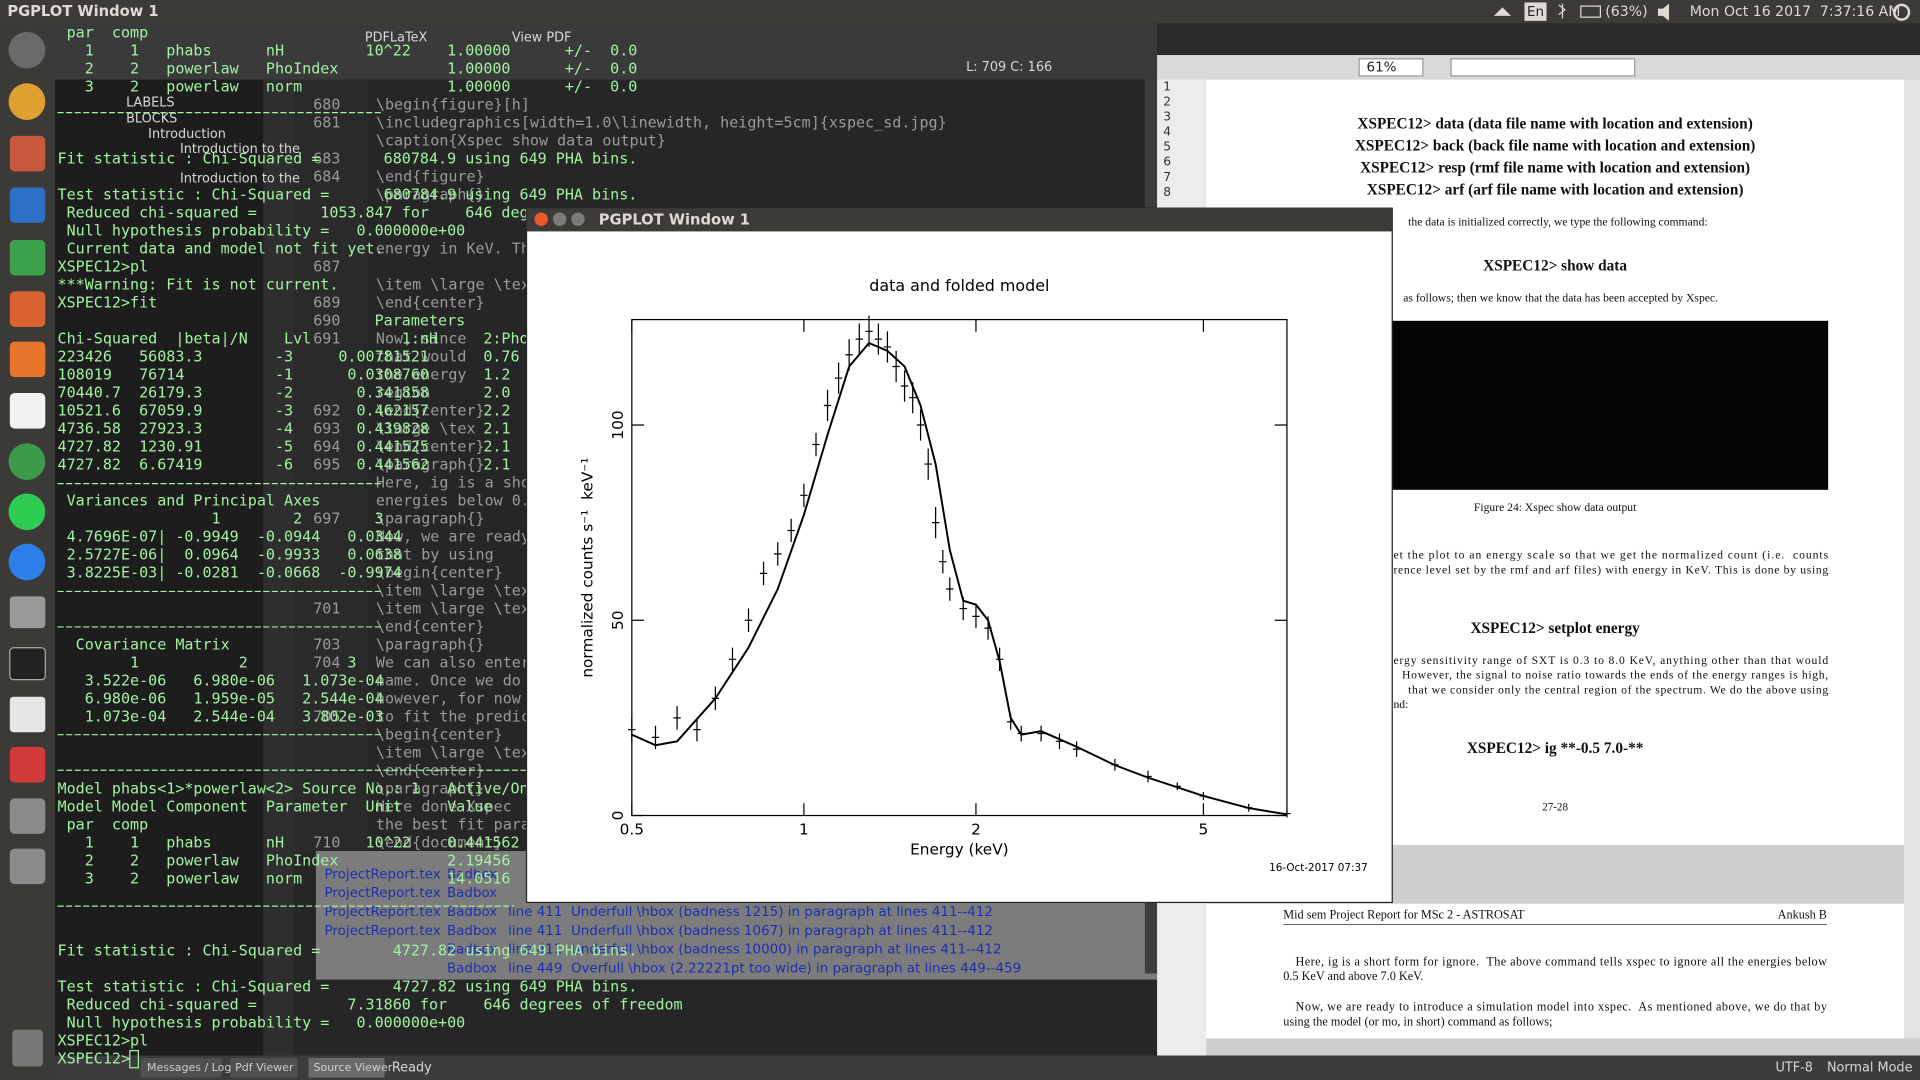  I want to click on structure-item: BLOCKS, so click(151, 118).